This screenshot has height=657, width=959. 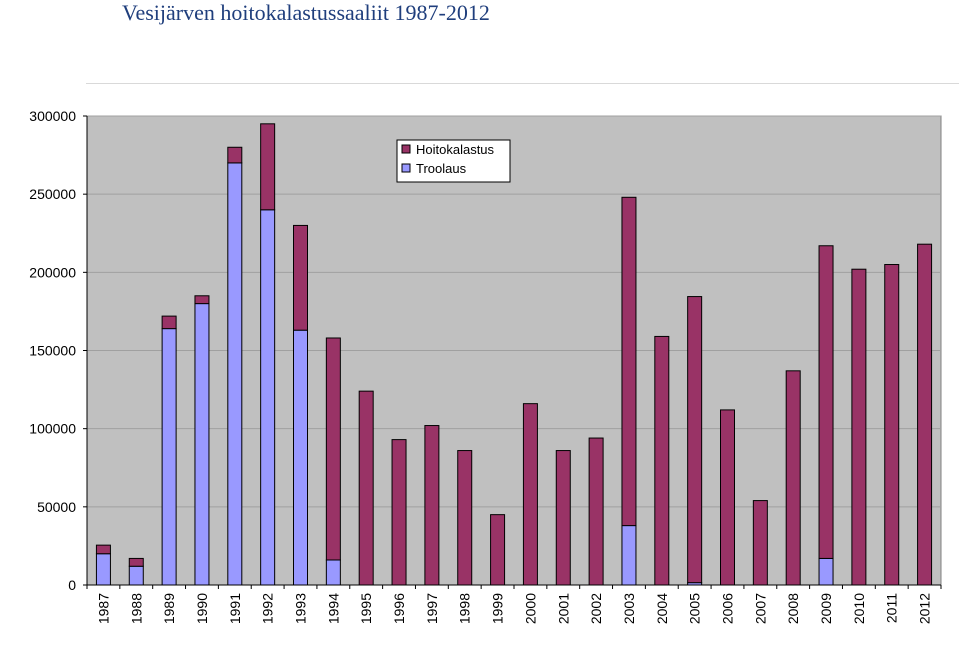 What do you see at coordinates (760, 543) in the screenshot?
I see `bar-hoitokalastus-2007` at bounding box center [760, 543].